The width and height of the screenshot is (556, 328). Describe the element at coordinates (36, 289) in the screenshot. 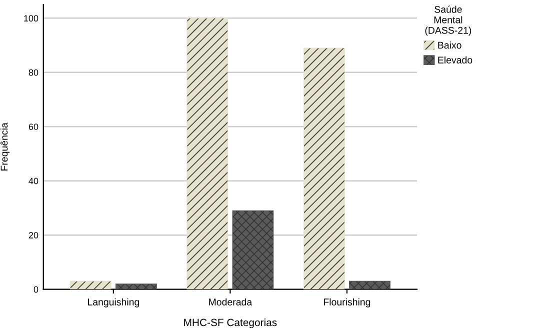

I see `y-tick-label: 0` at that location.